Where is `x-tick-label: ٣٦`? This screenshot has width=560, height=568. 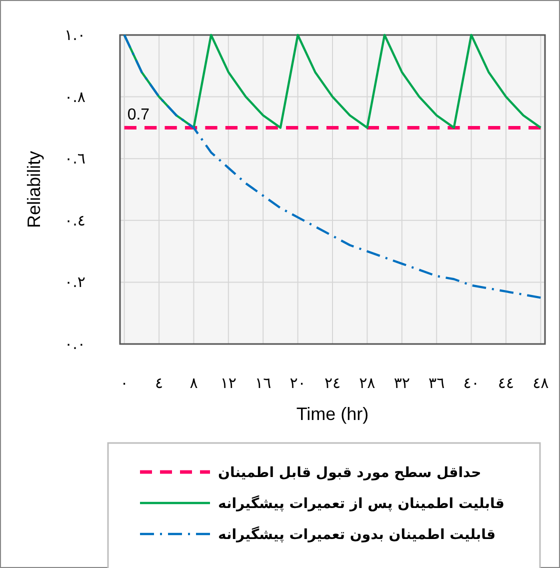 x-tick-label: ٣٦ is located at coordinates (436, 383).